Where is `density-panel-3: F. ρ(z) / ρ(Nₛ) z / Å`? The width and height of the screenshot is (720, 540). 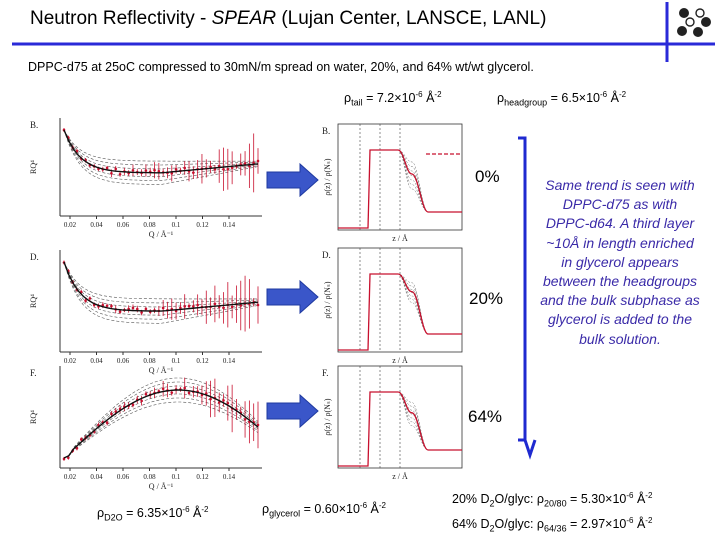 density-panel-3: F. ρ(z) / ρ(Nₛ) z / Å is located at coordinates (392, 423).